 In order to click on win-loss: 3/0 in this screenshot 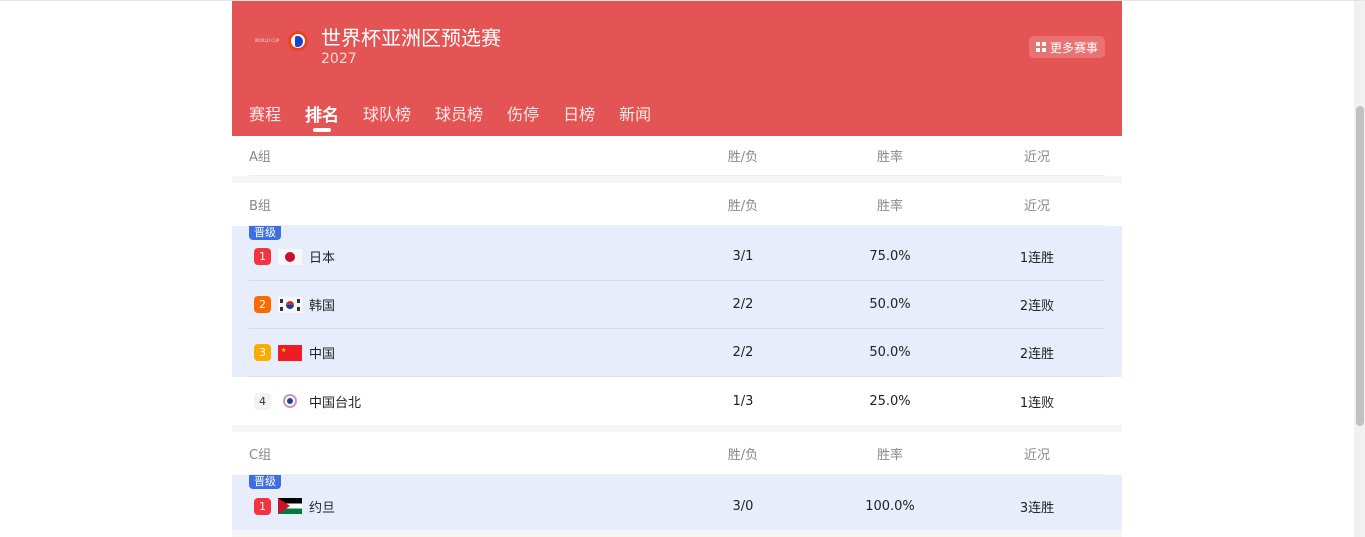, I will do `click(743, 506)`.